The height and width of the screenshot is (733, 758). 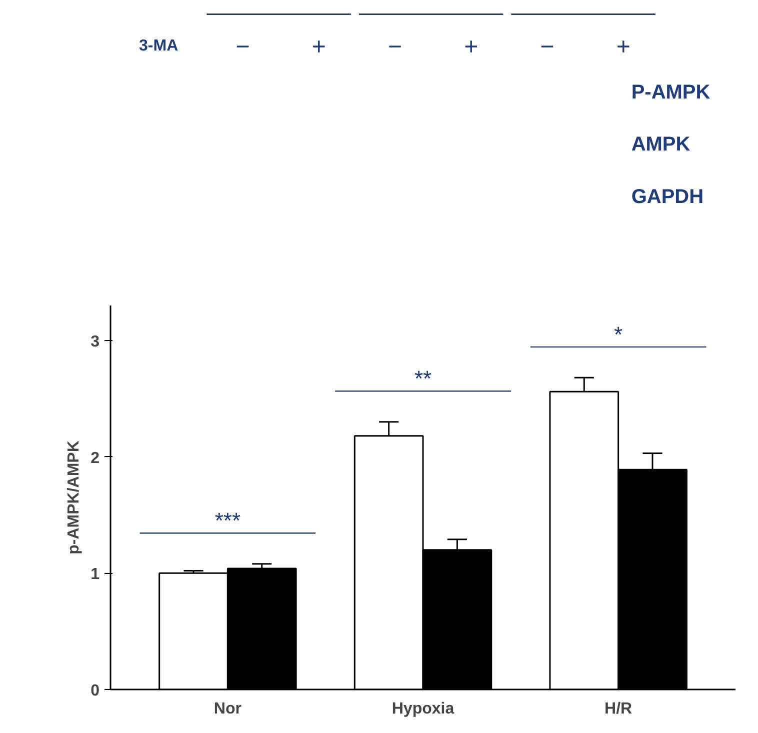 What do you see at coordinates (95, 341) in the screenshot?
I see `y-tick-label: 3` at bounding box center [95, 341].